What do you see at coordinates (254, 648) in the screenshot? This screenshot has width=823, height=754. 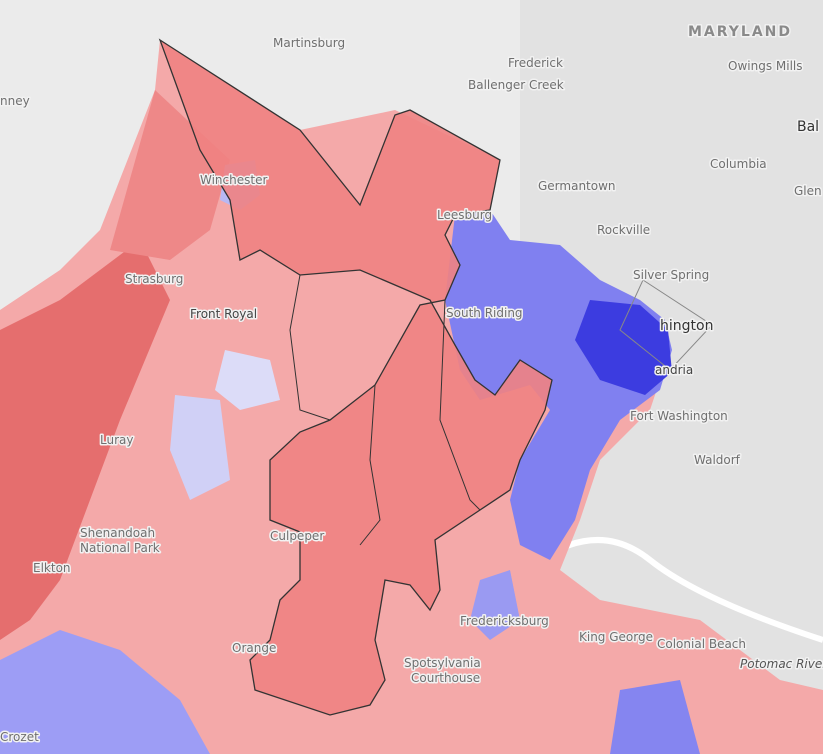 I see `place-label: Orange` at bounding box center [254, 648].